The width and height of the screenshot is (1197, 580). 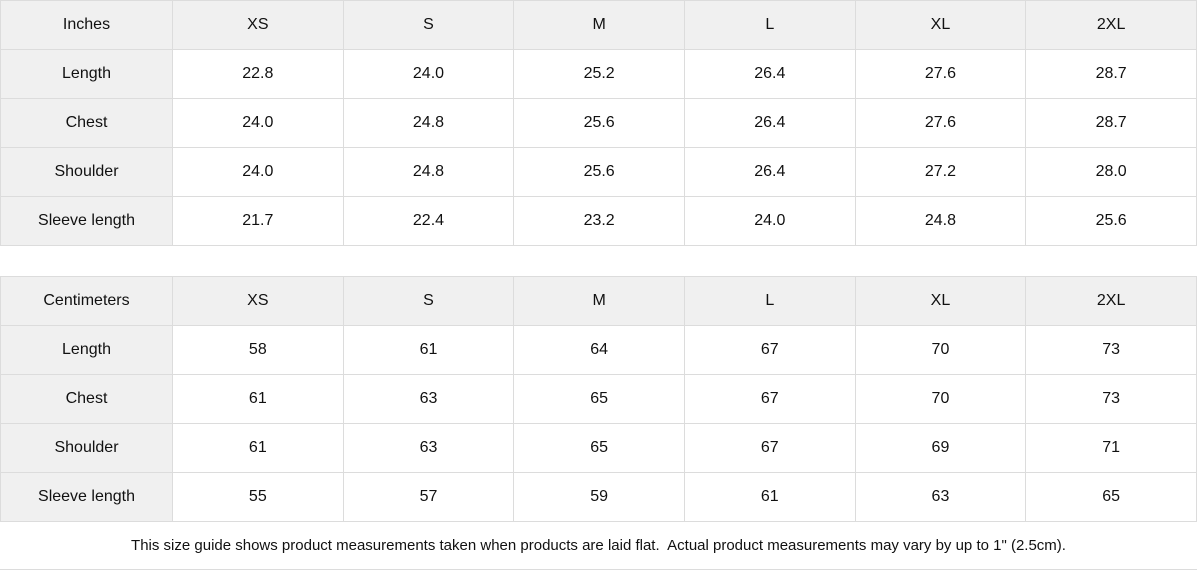 I want to click on unit-header-centimeters: Centimeters, so click(x=86, y=301).